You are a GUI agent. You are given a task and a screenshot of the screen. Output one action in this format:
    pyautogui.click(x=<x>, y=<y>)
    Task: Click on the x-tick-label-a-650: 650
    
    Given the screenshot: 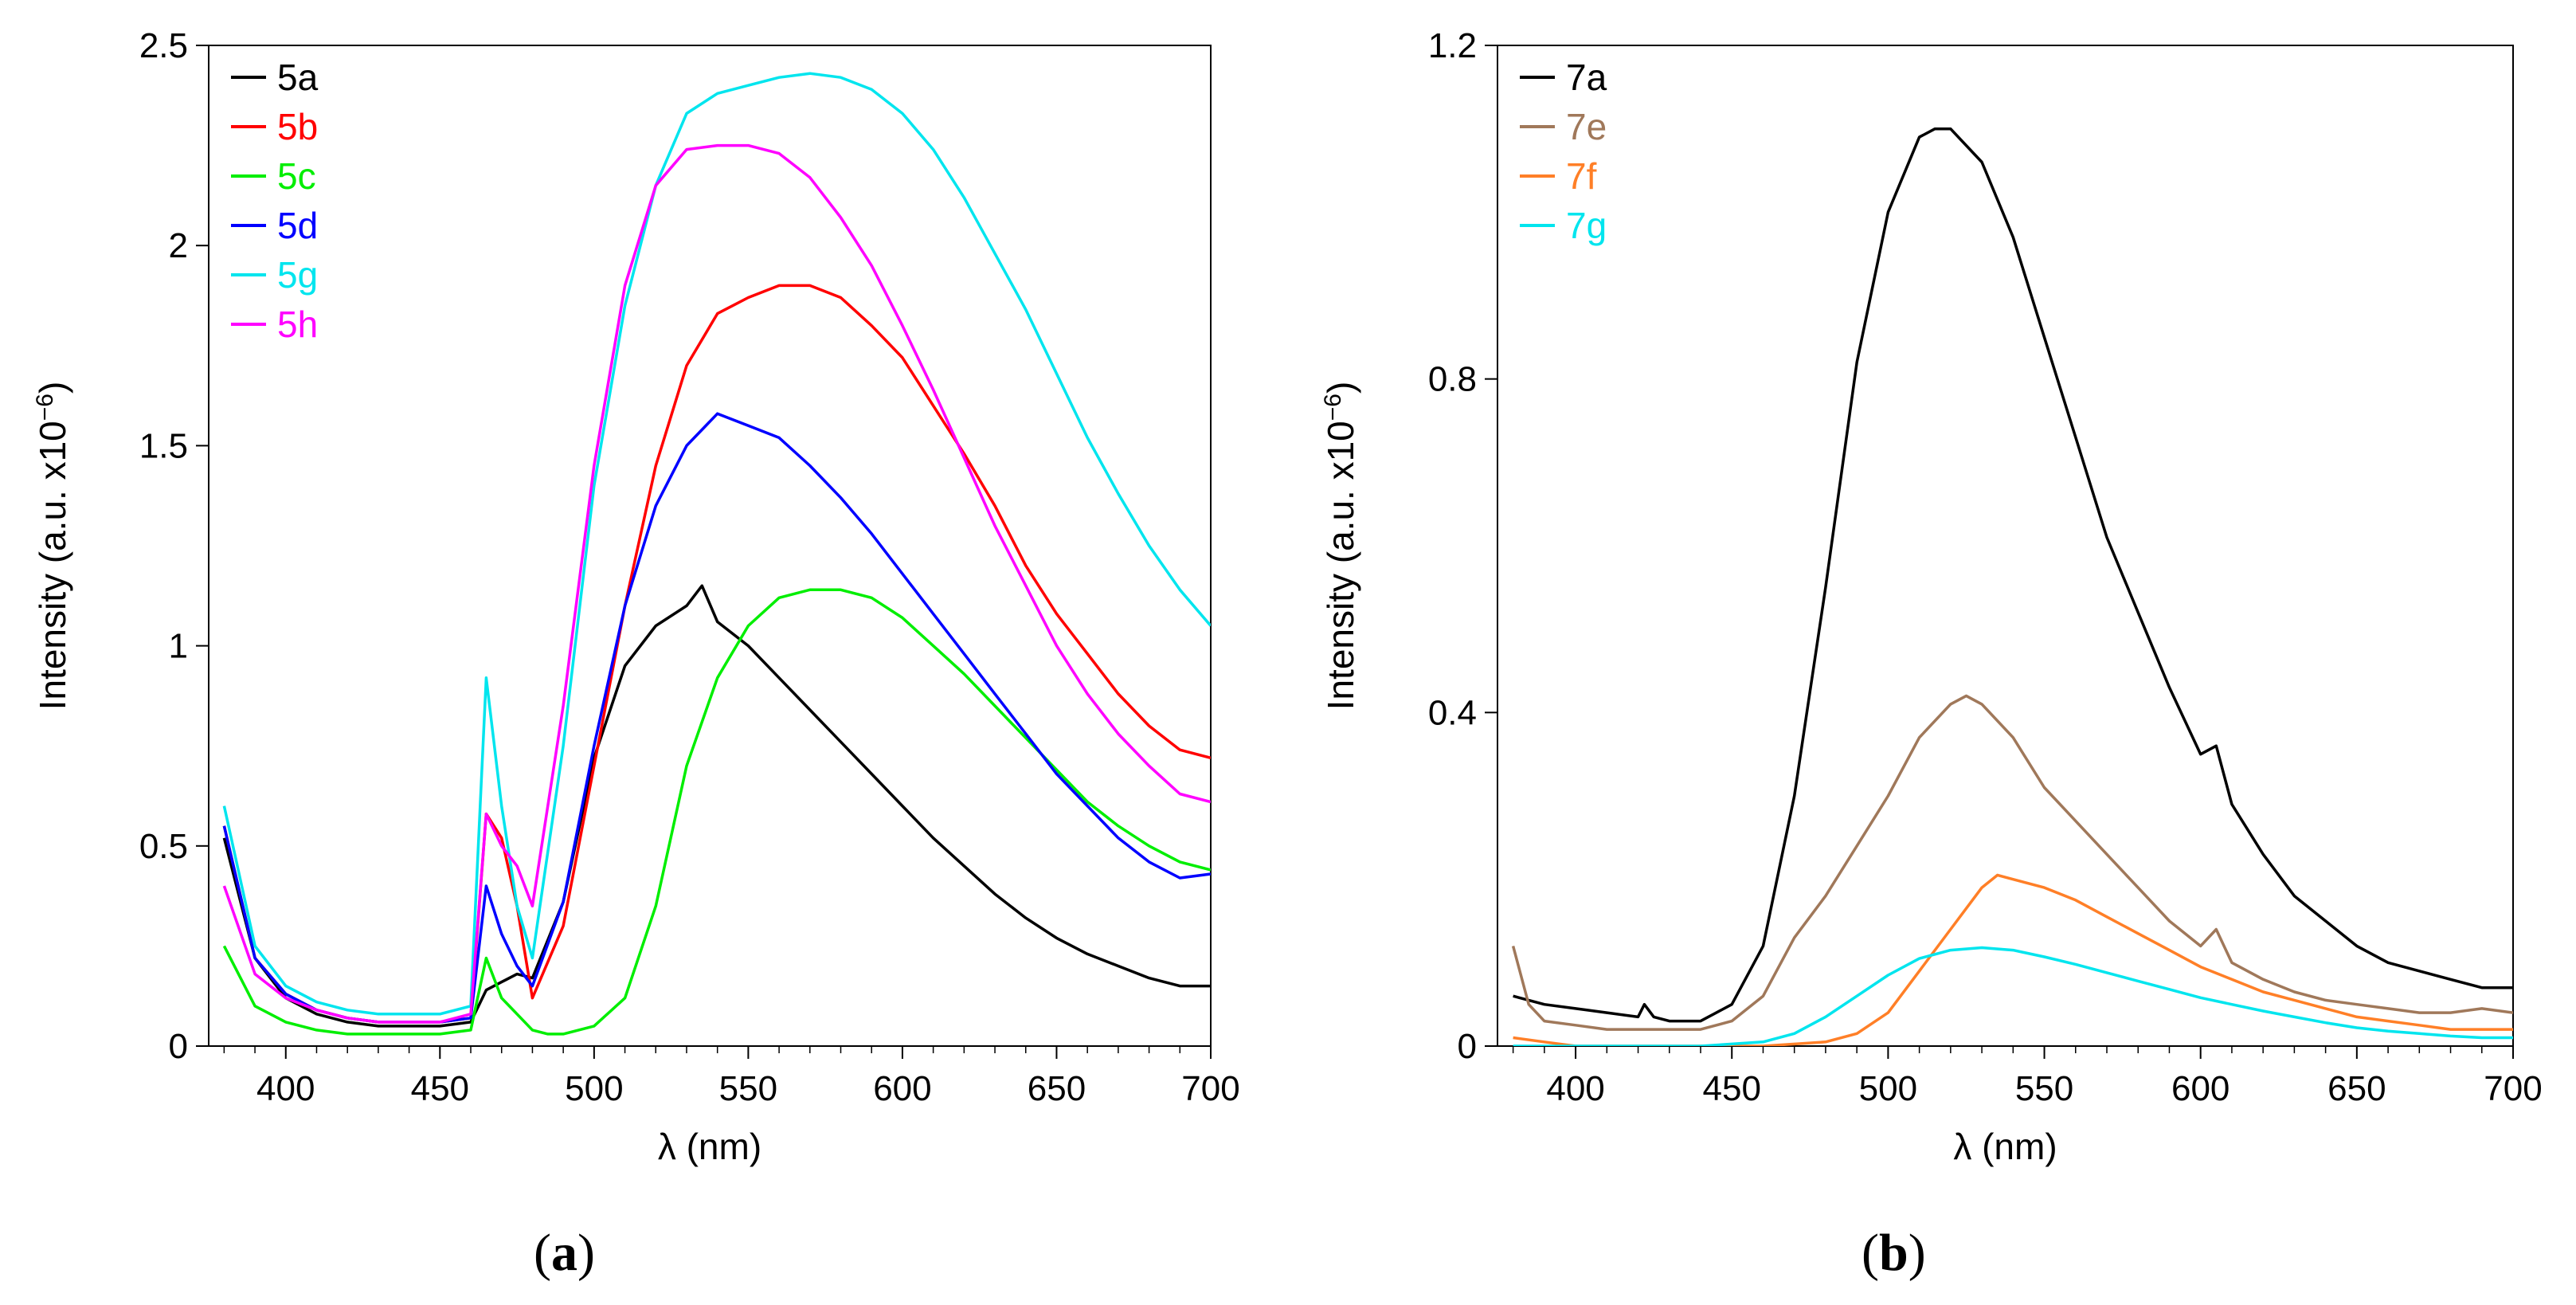 What is the action you would take?
    pyautogui.click(x=1057, y=1088)
    